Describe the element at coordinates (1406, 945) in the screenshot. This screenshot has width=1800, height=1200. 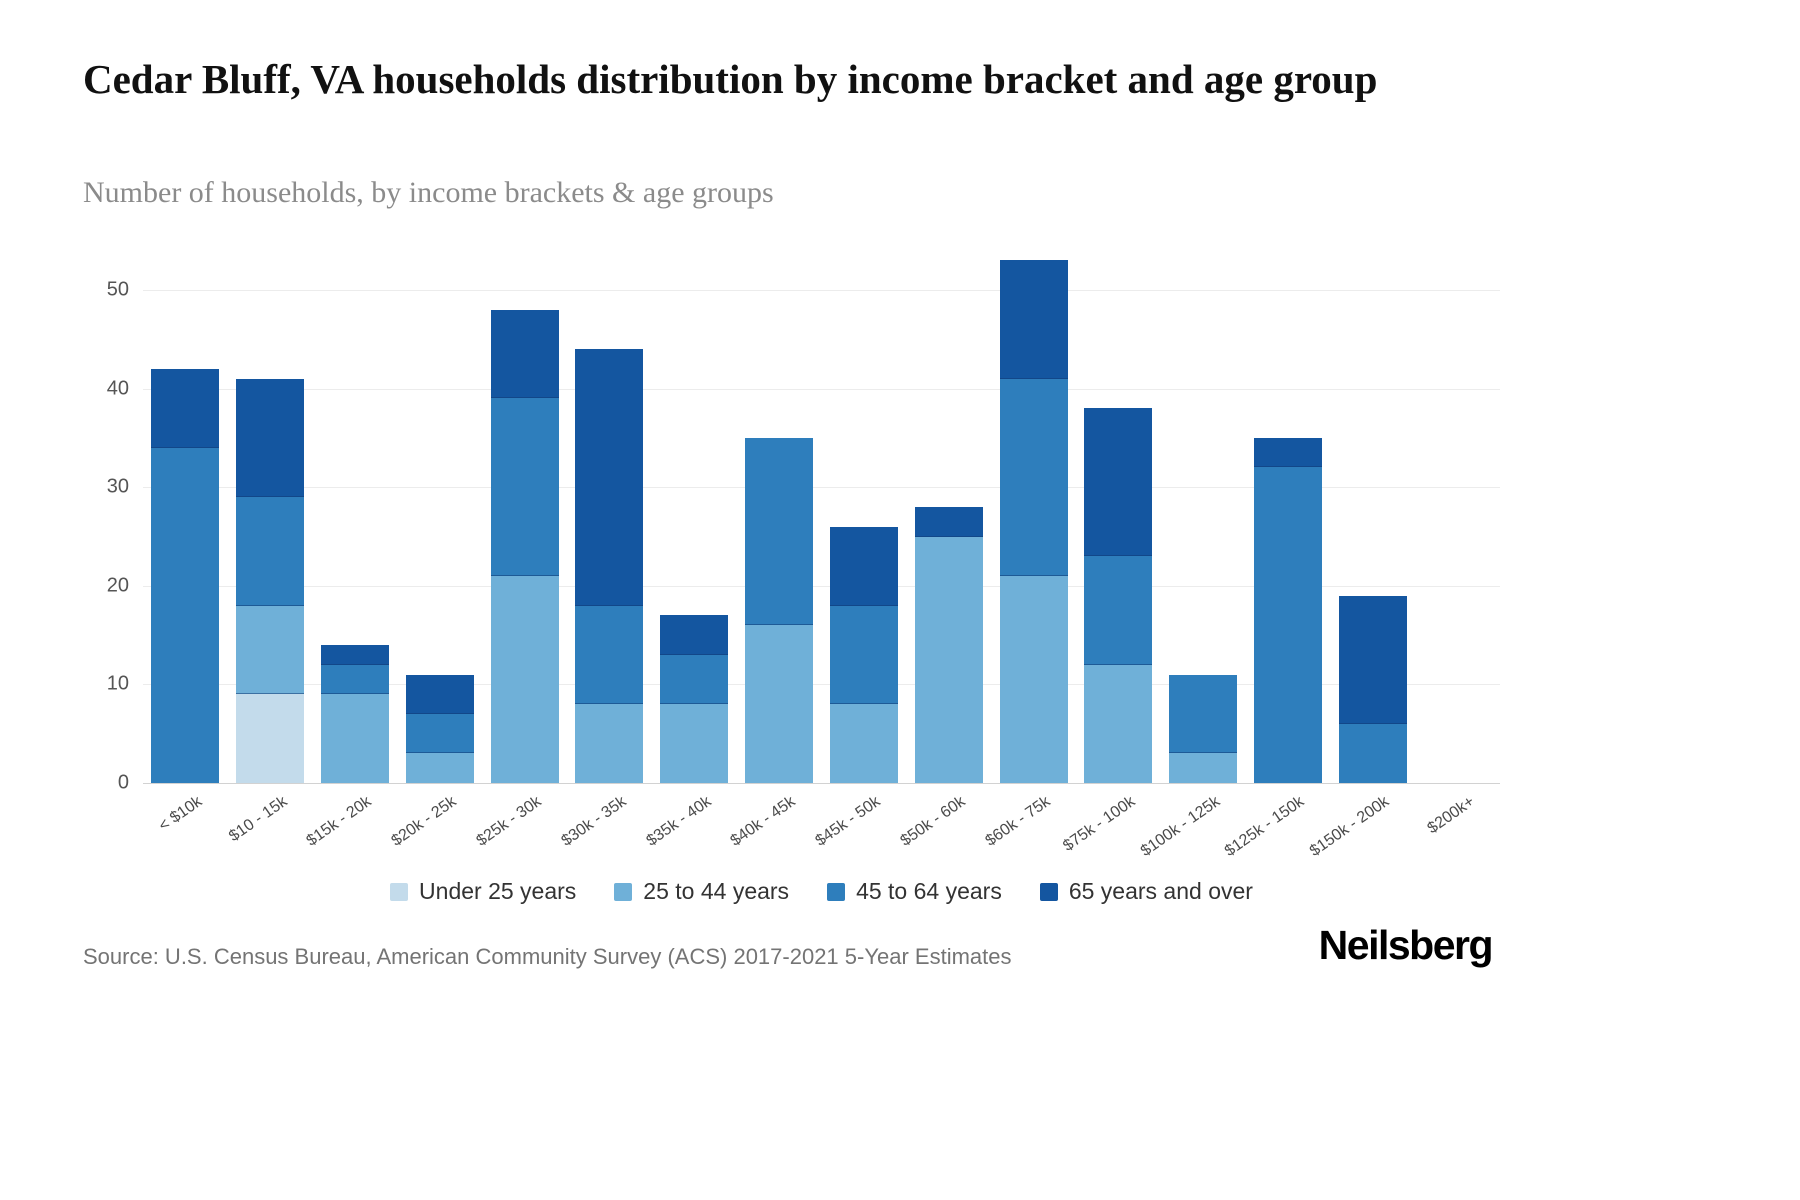
I see `brand-logo: Neilsberg` at that location.